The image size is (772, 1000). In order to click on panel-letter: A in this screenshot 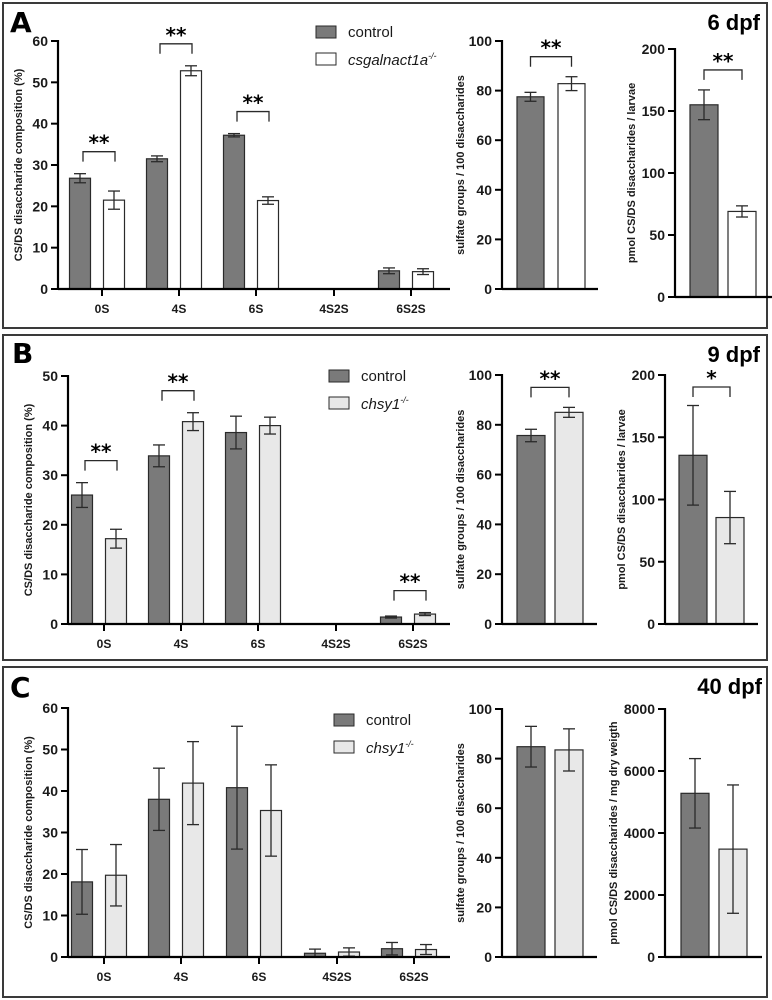, I will do `click(21, 22)`.